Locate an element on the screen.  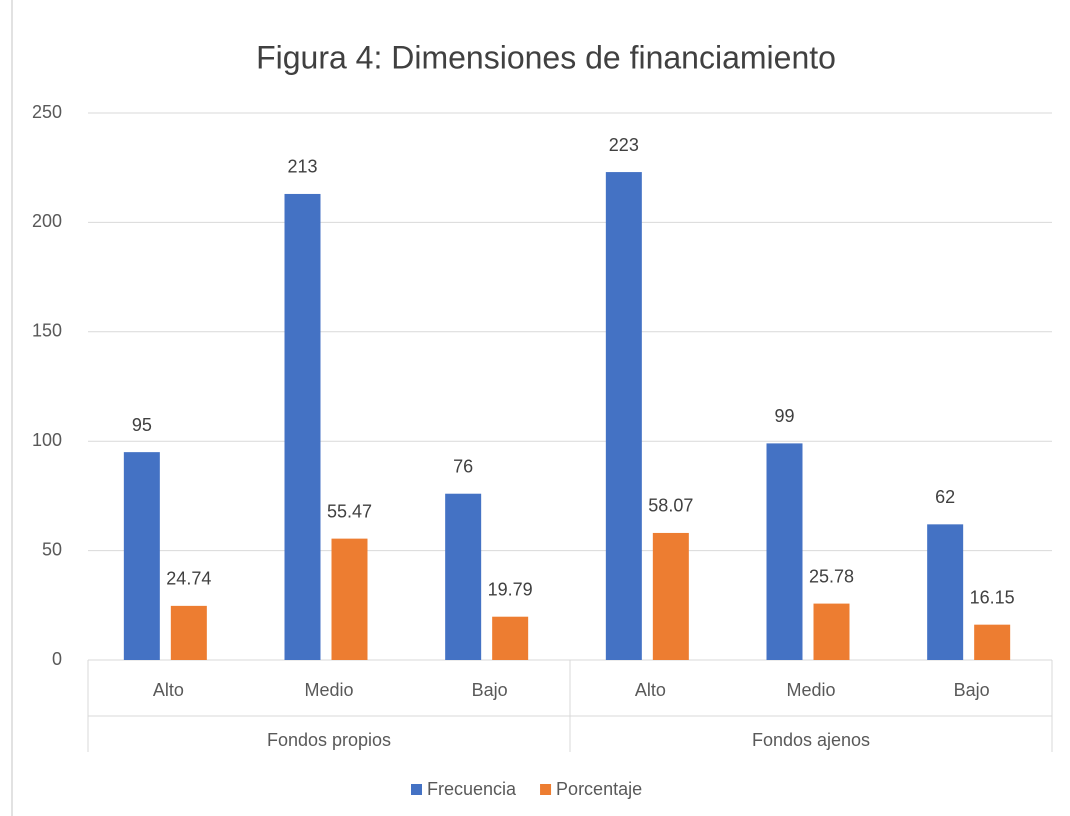
group-label: Fondos propios is located at coordinates (329, 740).